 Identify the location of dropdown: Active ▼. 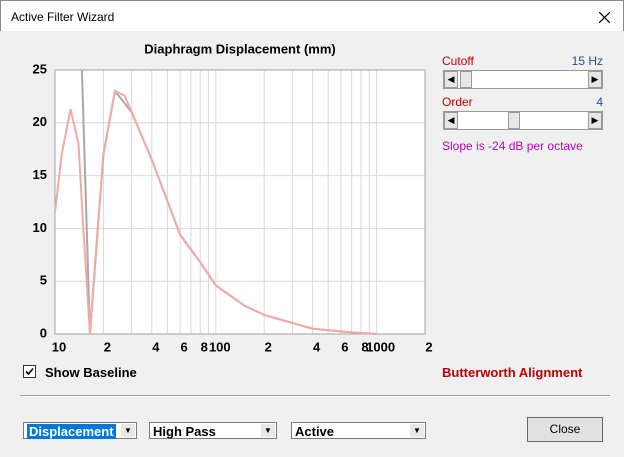
(358, 430).